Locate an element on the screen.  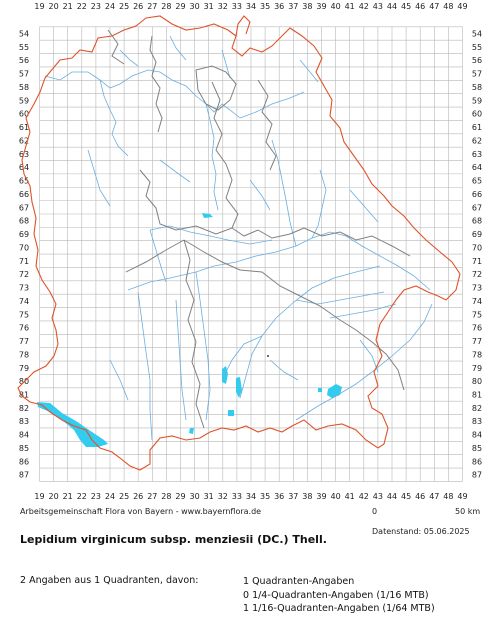
y-axis-label: 61 is located at coordinates (24, 127).